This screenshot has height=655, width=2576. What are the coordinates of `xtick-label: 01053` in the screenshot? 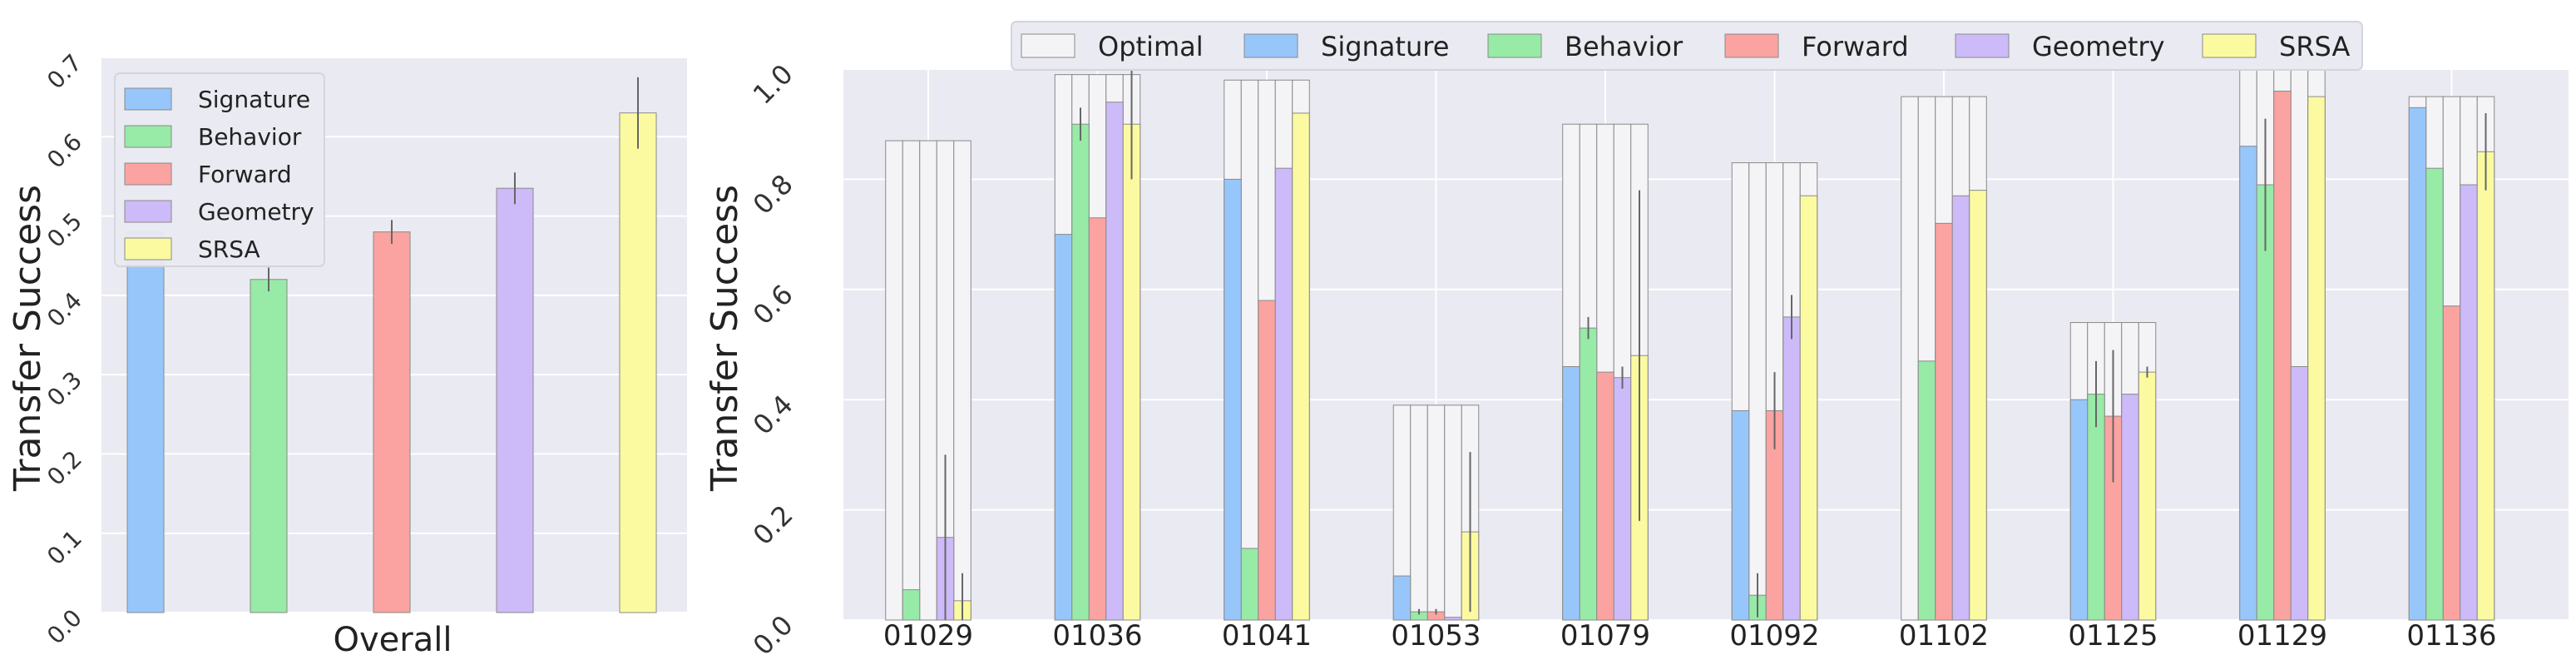 It's located at (1436, 636).